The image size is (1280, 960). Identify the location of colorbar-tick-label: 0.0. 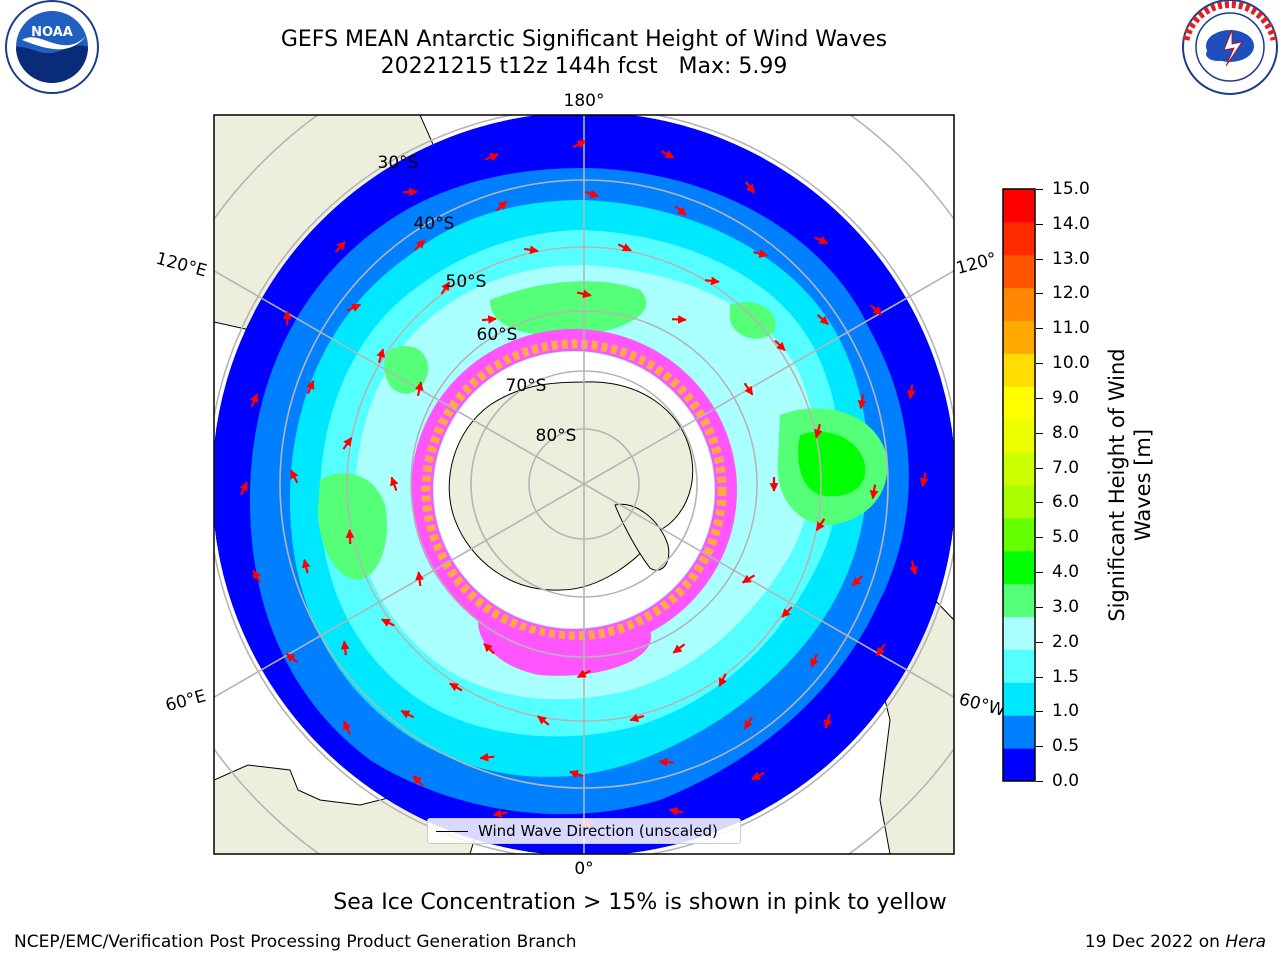
(1066, 781).